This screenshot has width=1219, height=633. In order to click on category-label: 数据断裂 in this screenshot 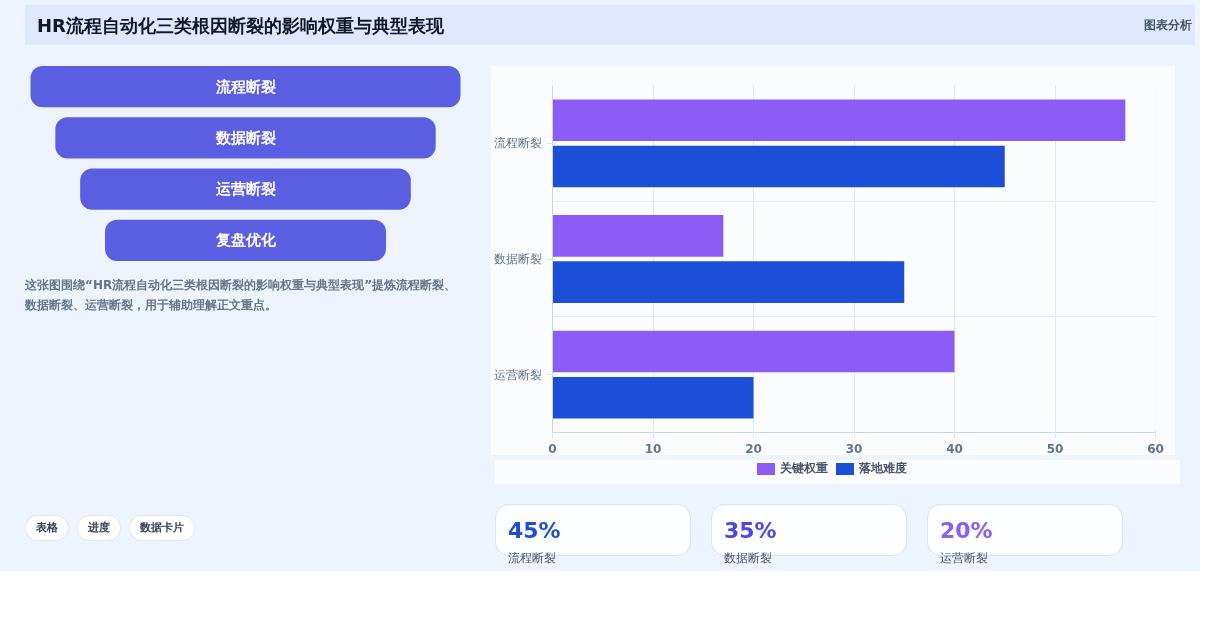, I will do `click(245, 137)`.